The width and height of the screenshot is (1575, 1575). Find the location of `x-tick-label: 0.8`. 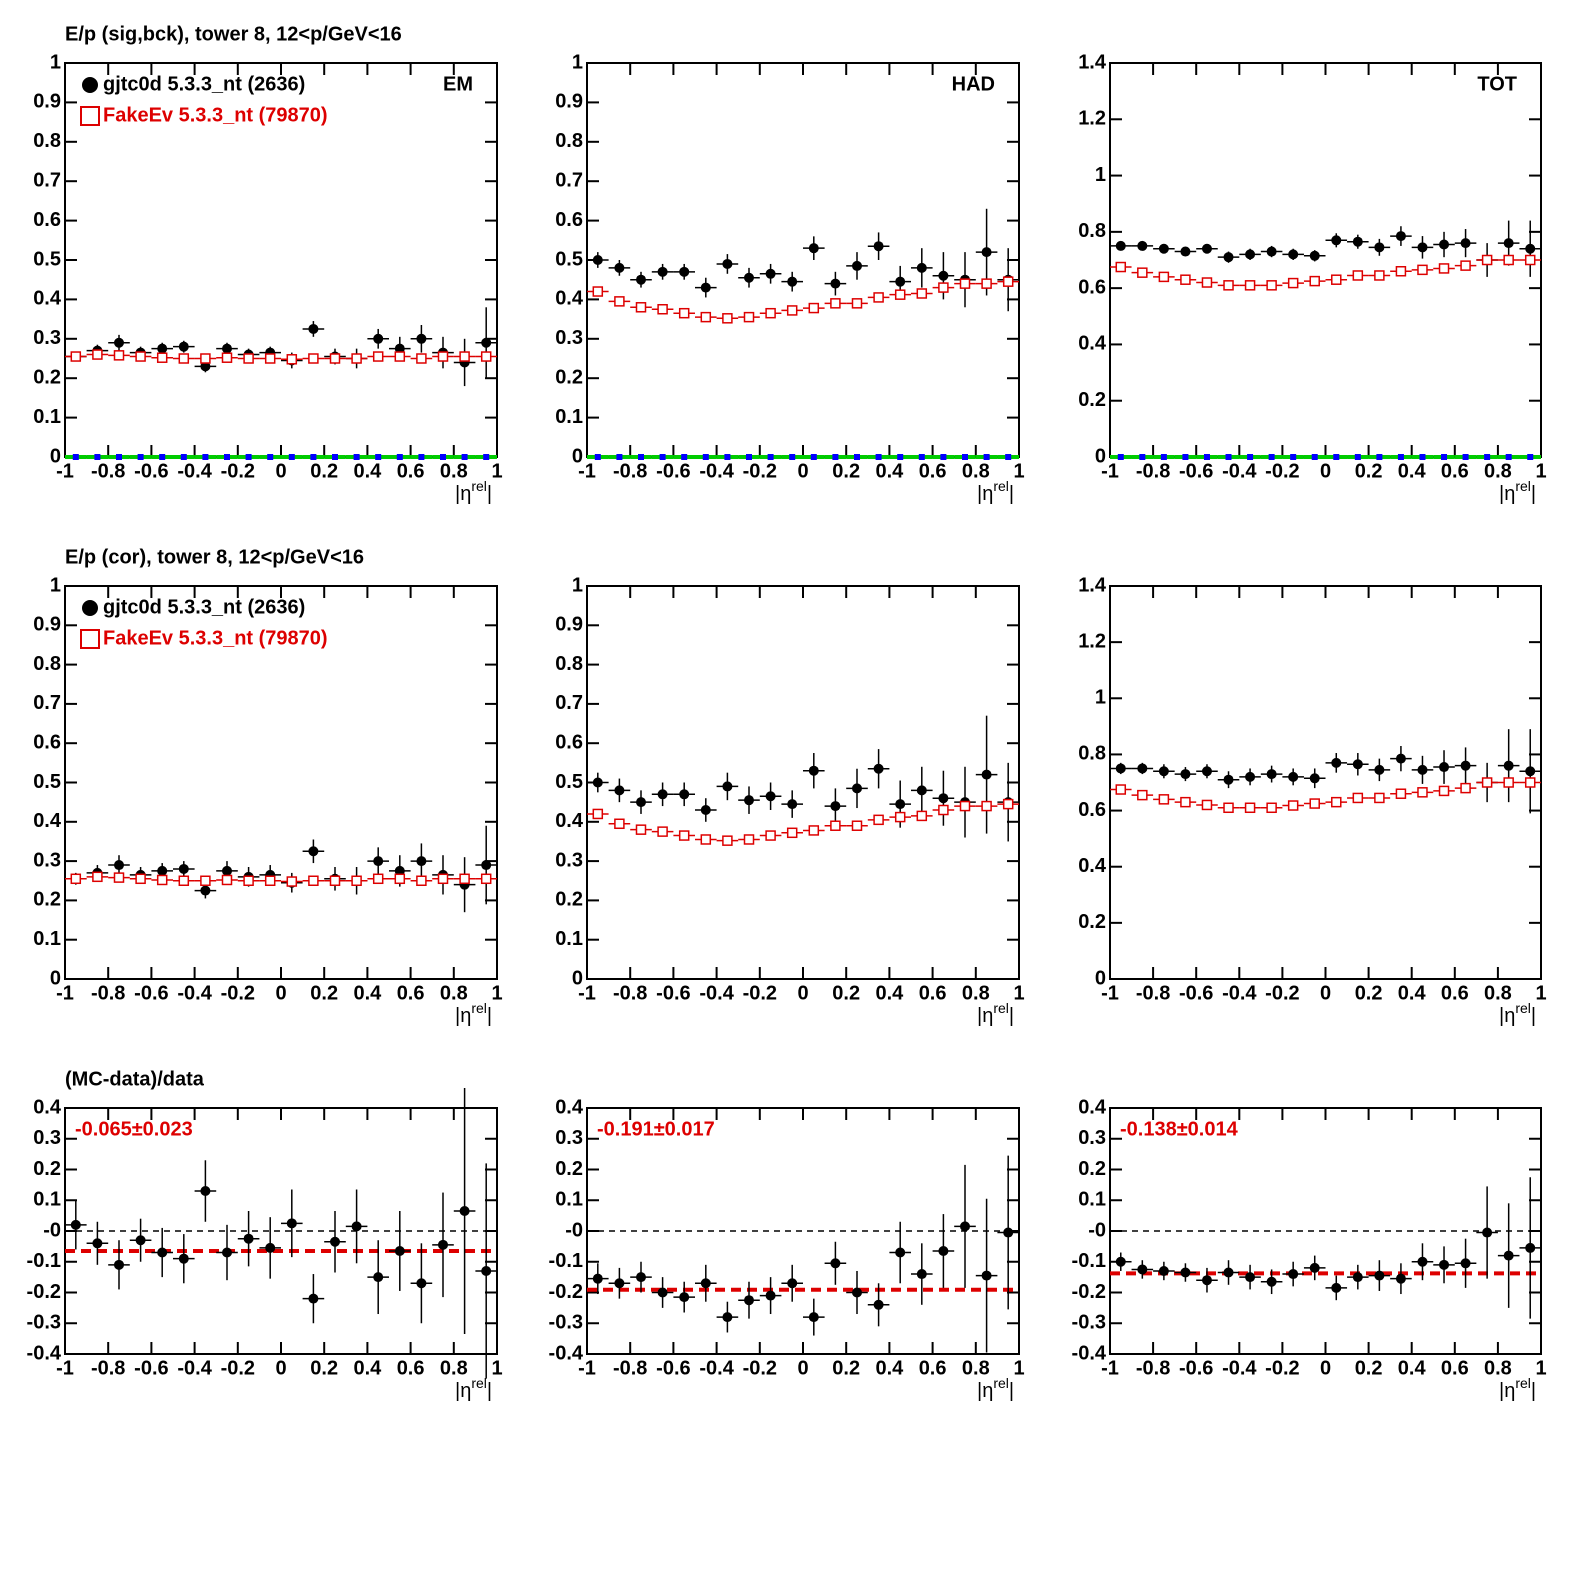

x-tick-label: 0.8 is located at coordinates (976, 1368).